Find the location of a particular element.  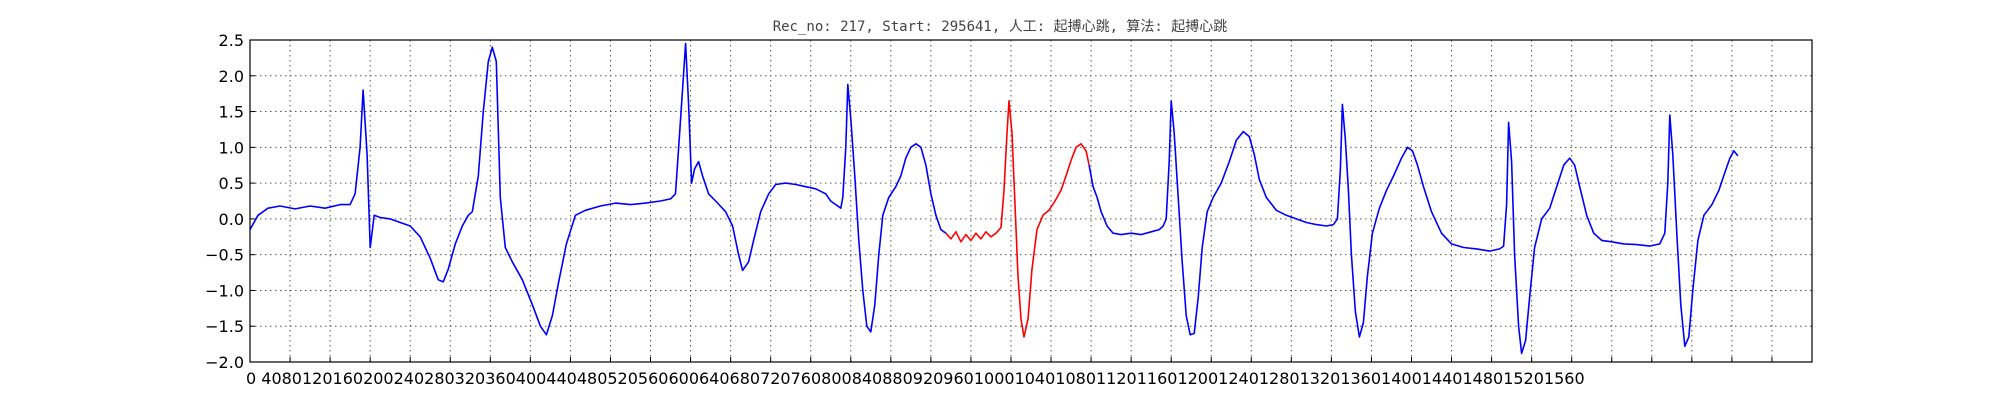

y-tick-label: 2.0 is located at coordinates (231, 76).